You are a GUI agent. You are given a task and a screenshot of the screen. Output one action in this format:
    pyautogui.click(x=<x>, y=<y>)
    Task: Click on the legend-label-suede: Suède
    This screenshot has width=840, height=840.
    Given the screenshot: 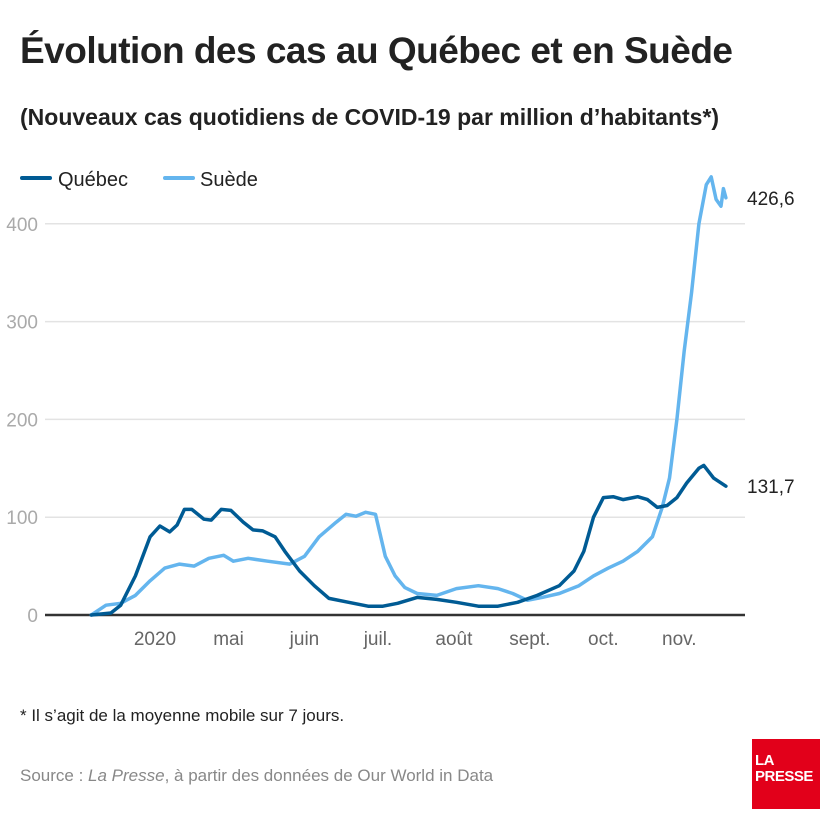 What is the action you would take?
    pyautogui.click(x=229, y=180)
    